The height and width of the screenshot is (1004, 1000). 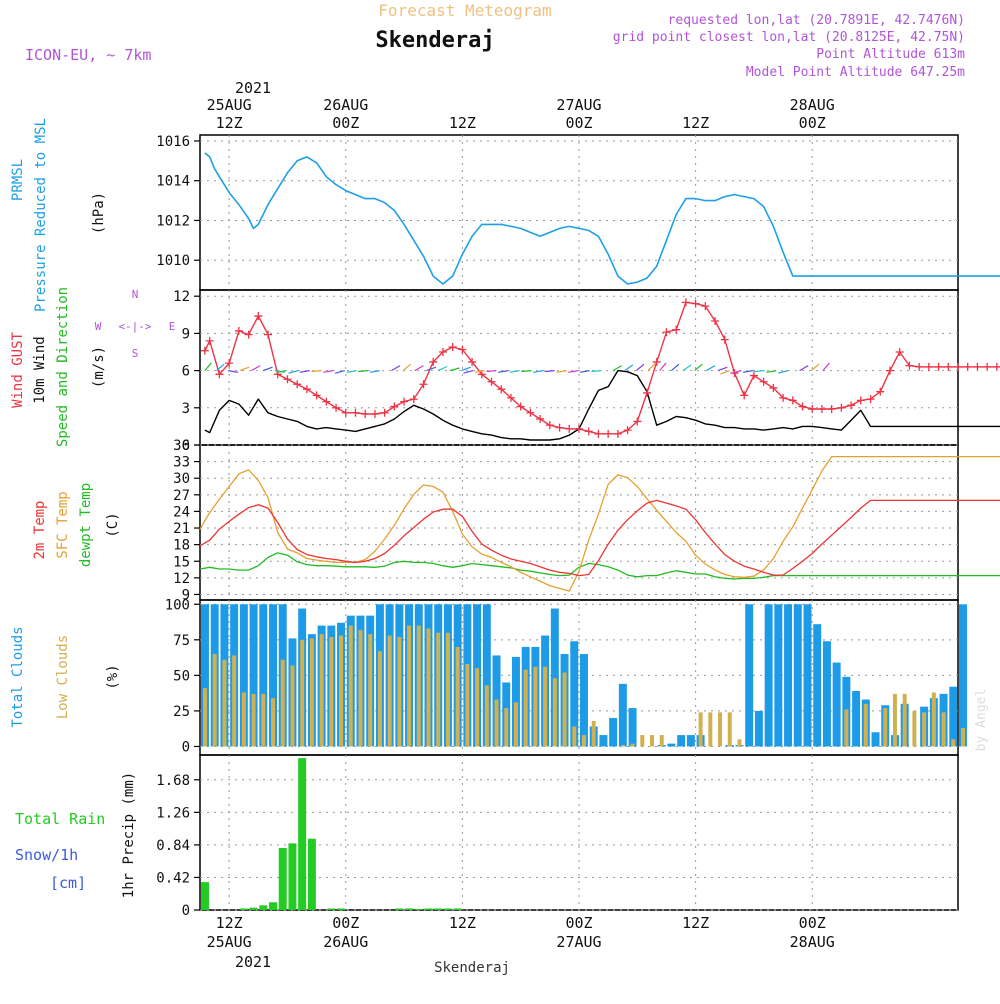 I want to click on temp-side-labels: 2m Temp SFC Temp dewpt Temp (C), so click(x=76, y=525).